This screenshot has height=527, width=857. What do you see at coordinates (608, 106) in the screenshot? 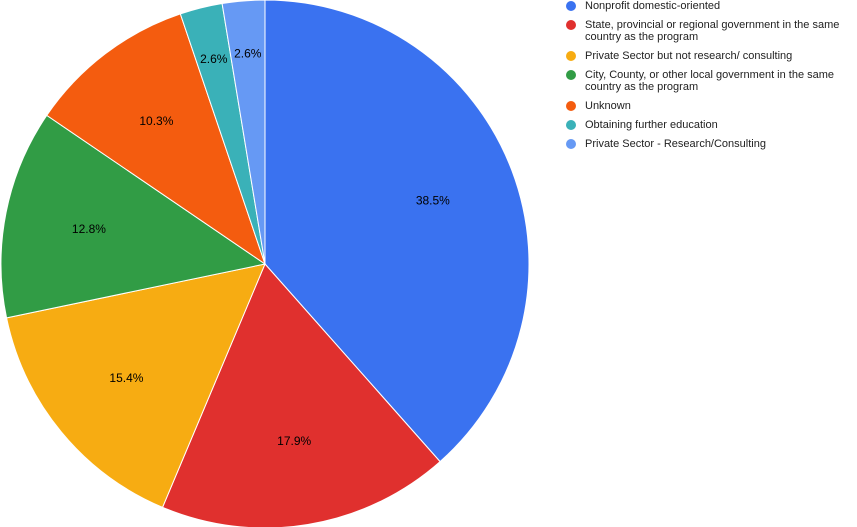
I see `legend-label-4: Unknown` at bounding box center [608, 106].